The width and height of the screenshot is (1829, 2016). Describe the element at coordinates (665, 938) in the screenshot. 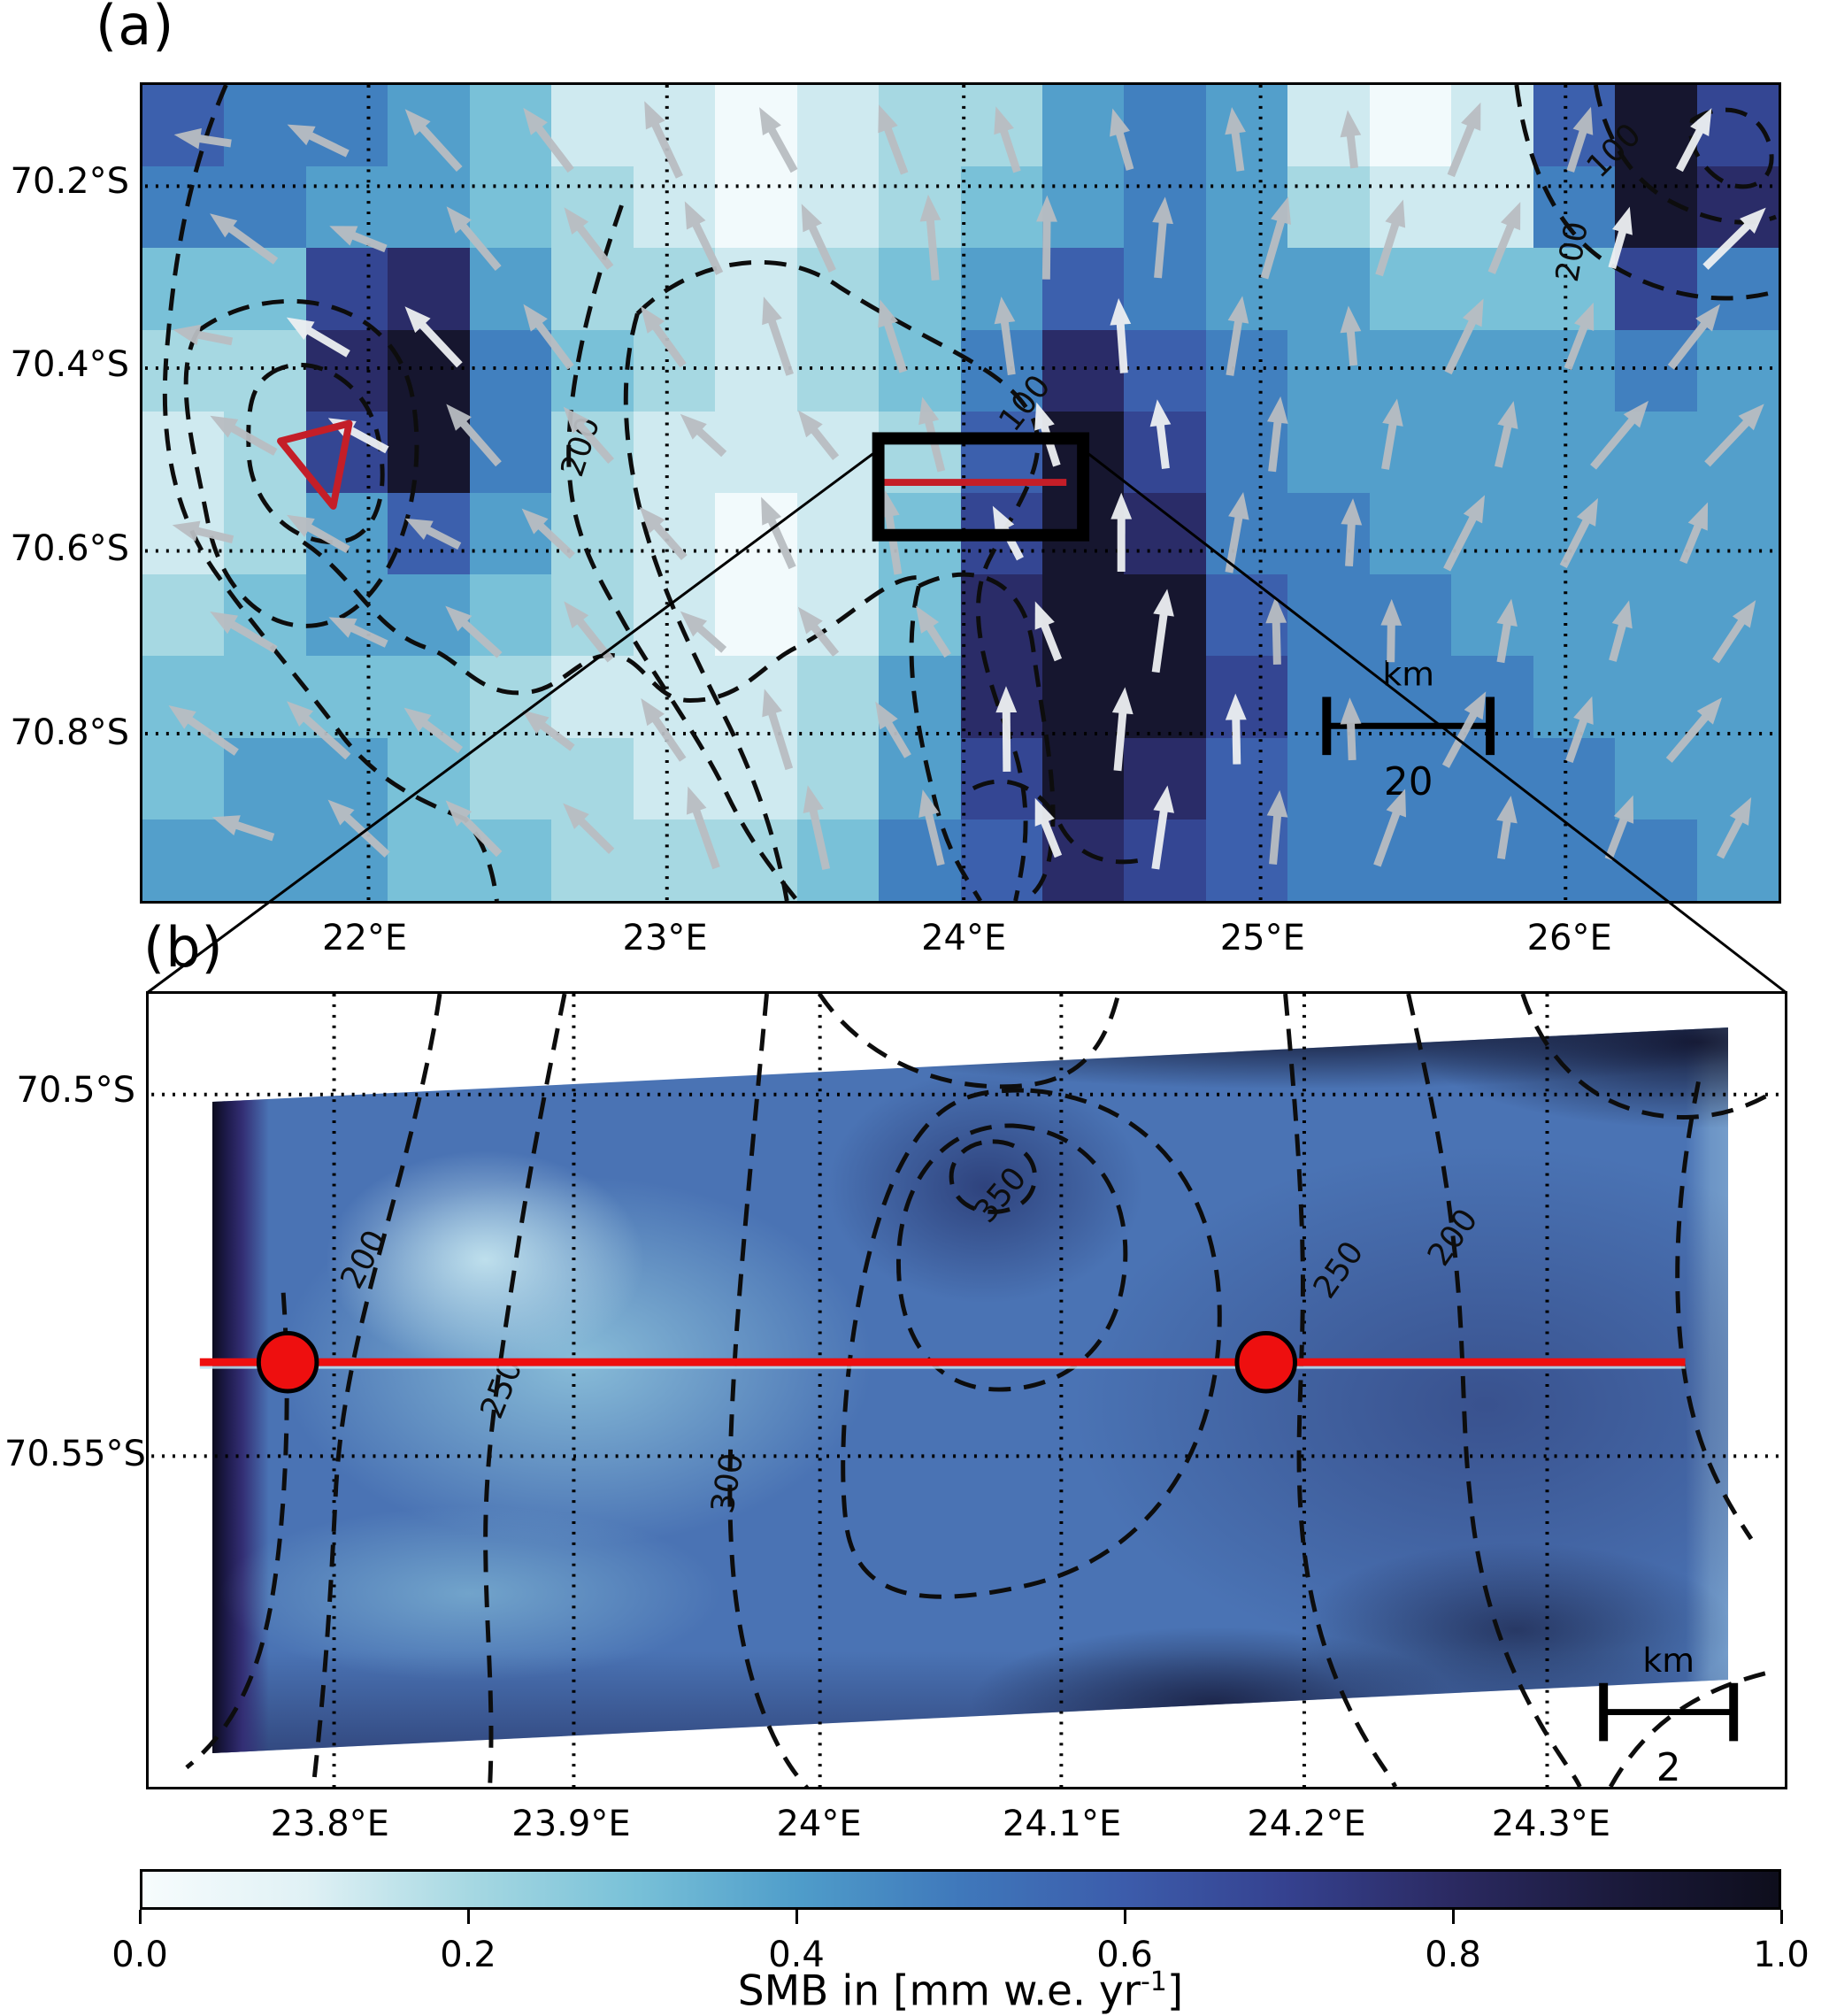

I see `lon-tick-label: 23°E` at that location.